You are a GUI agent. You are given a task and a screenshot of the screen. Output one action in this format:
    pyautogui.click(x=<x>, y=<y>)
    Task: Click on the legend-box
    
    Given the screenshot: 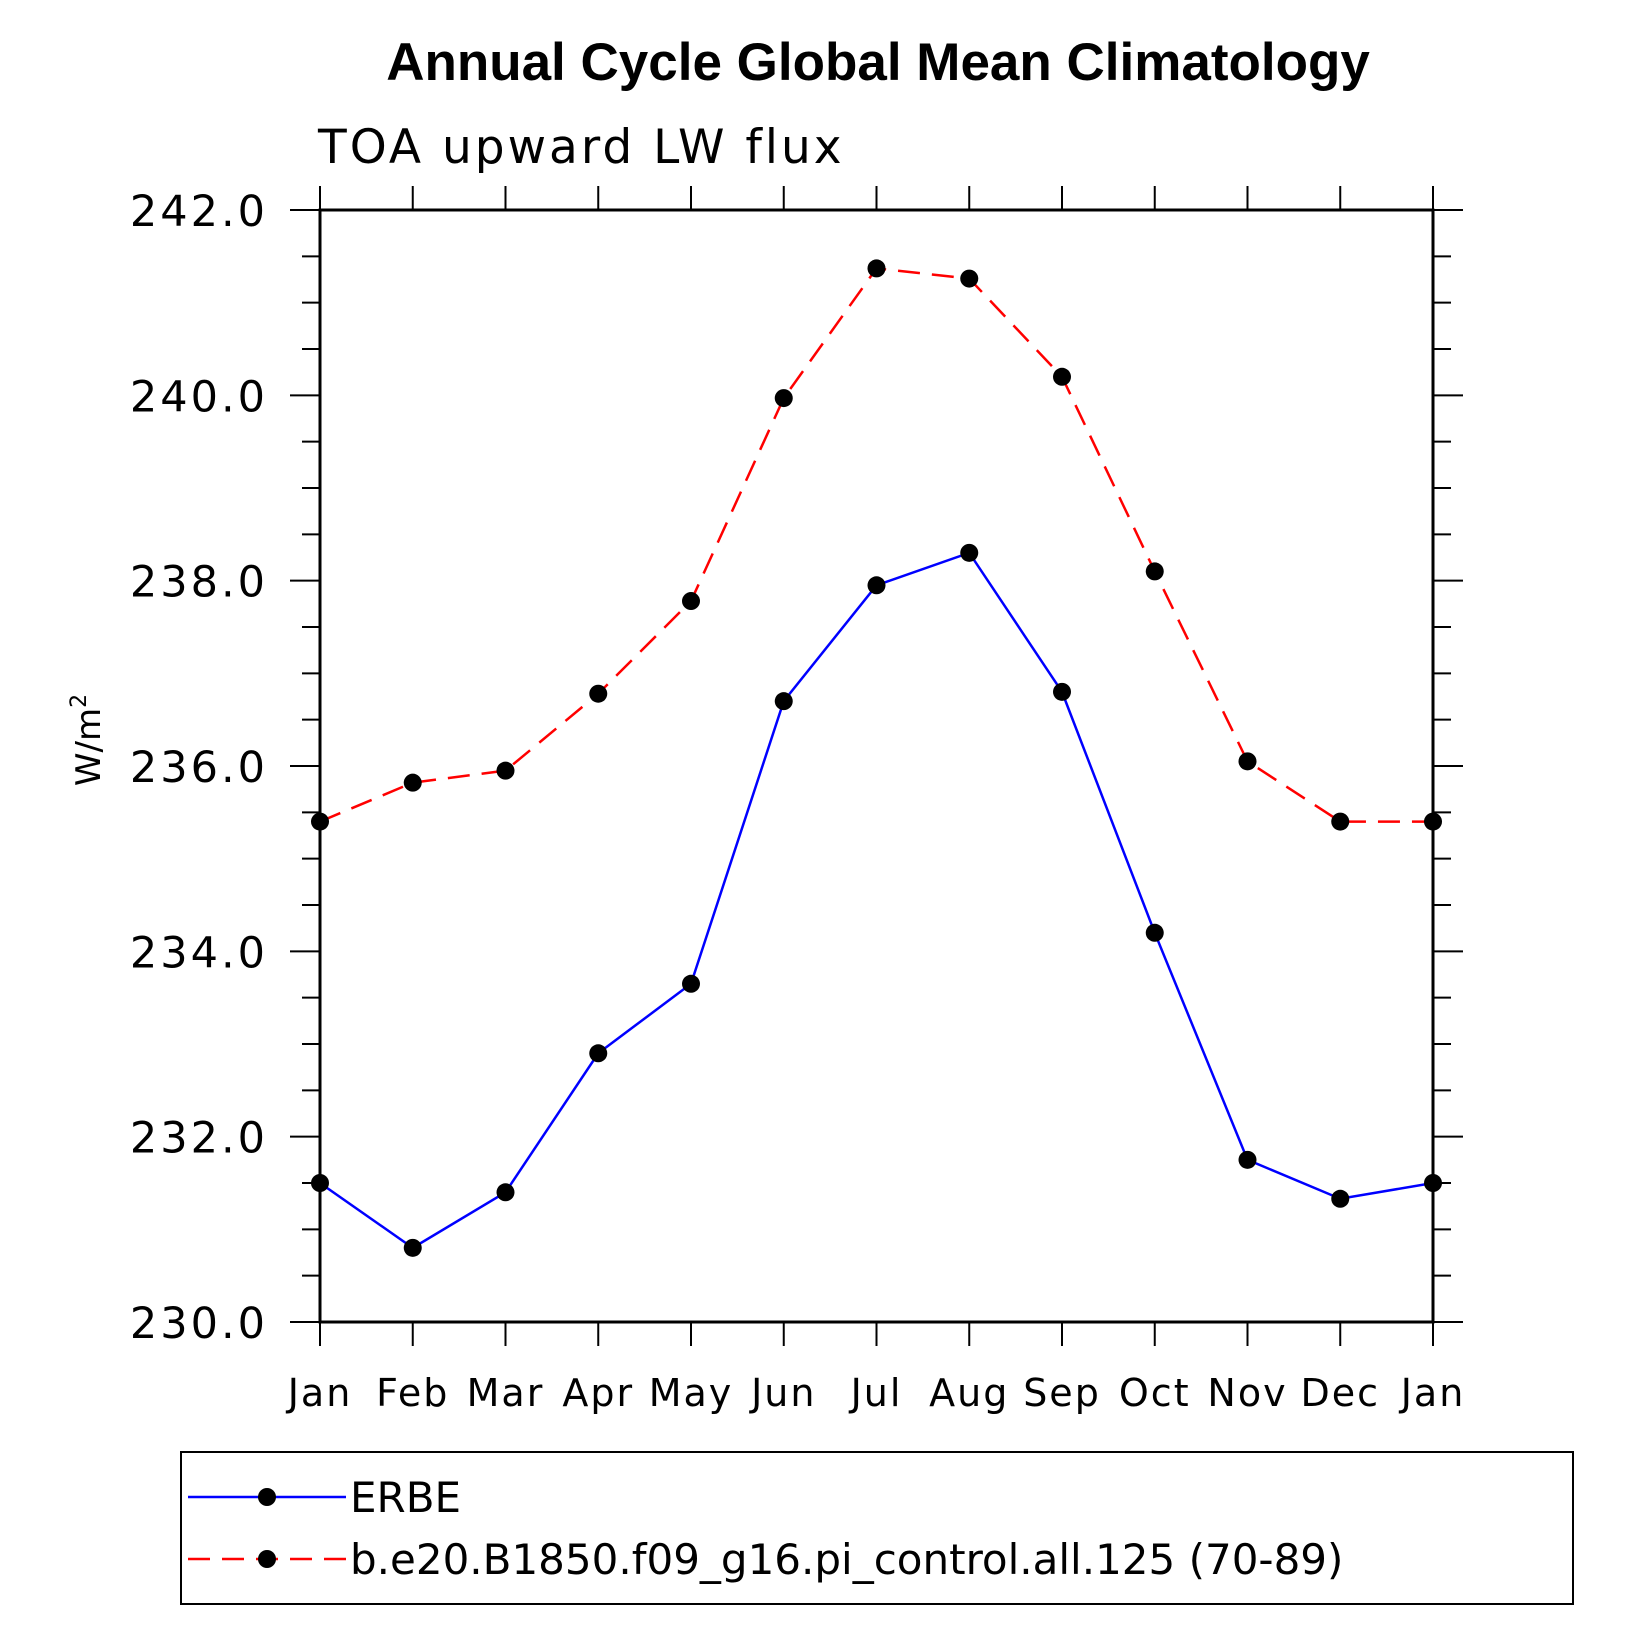 What is the action you would take?
    pyautogui.click(x=877, y=1528)
    